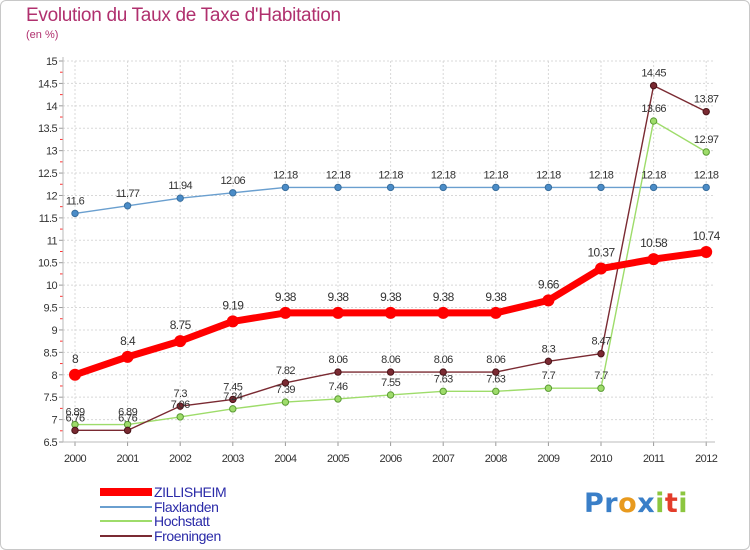 The width and height of the screenshot is (750, 550). What do you see at coordinates (47, 264) in the screenshot?
I see `y-tick-label: 10.5` at bounding box center [47, 264].